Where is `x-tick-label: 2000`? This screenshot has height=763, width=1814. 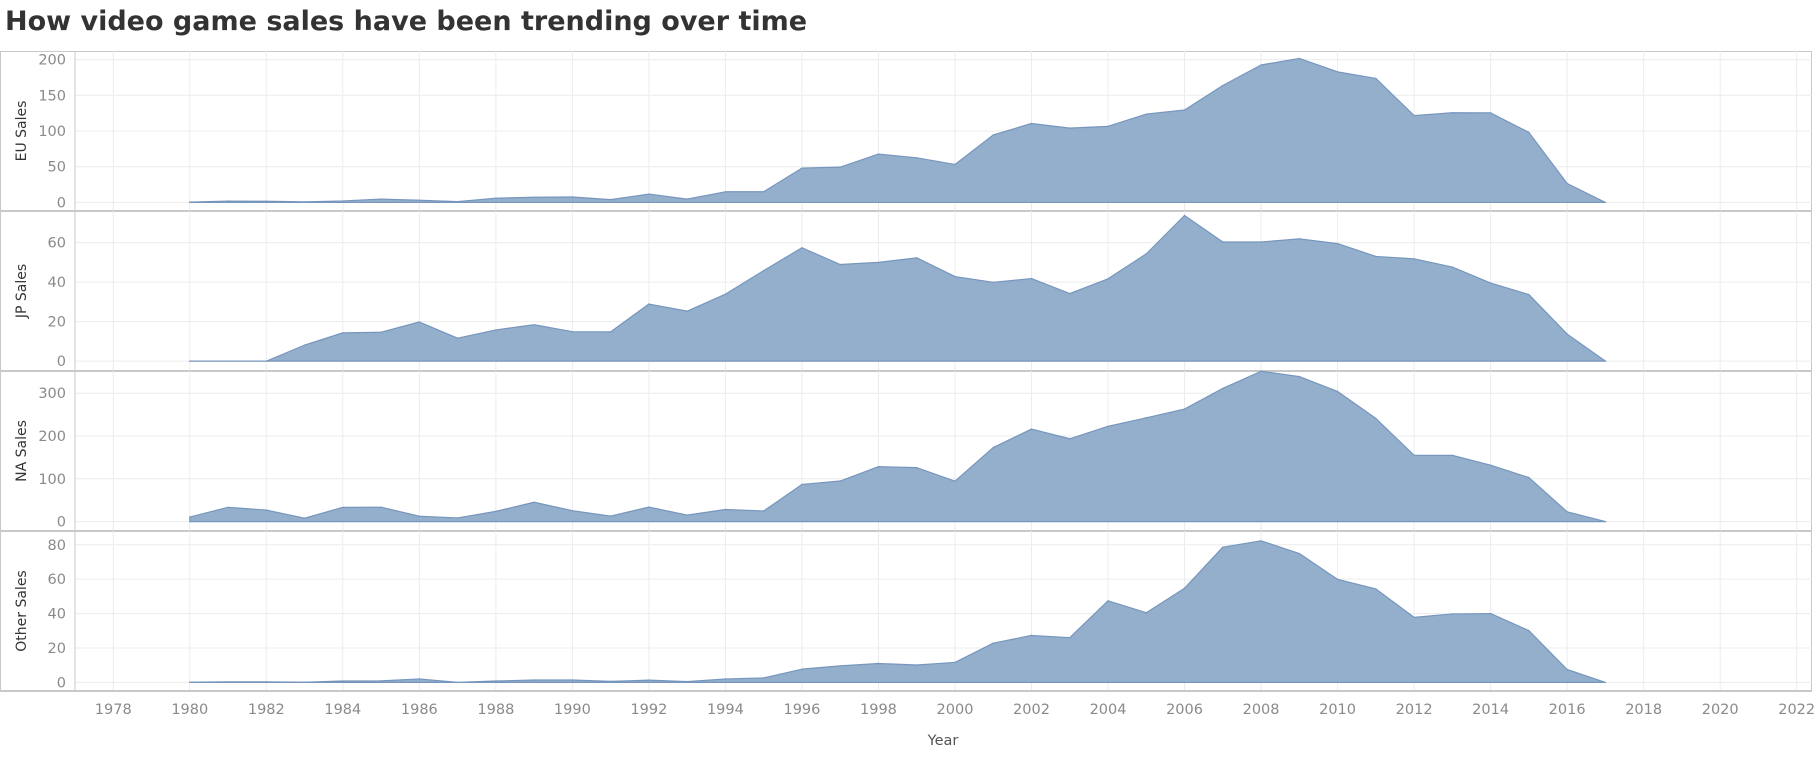 x-tick-label: 2000 is located at coordinates (955, 710).